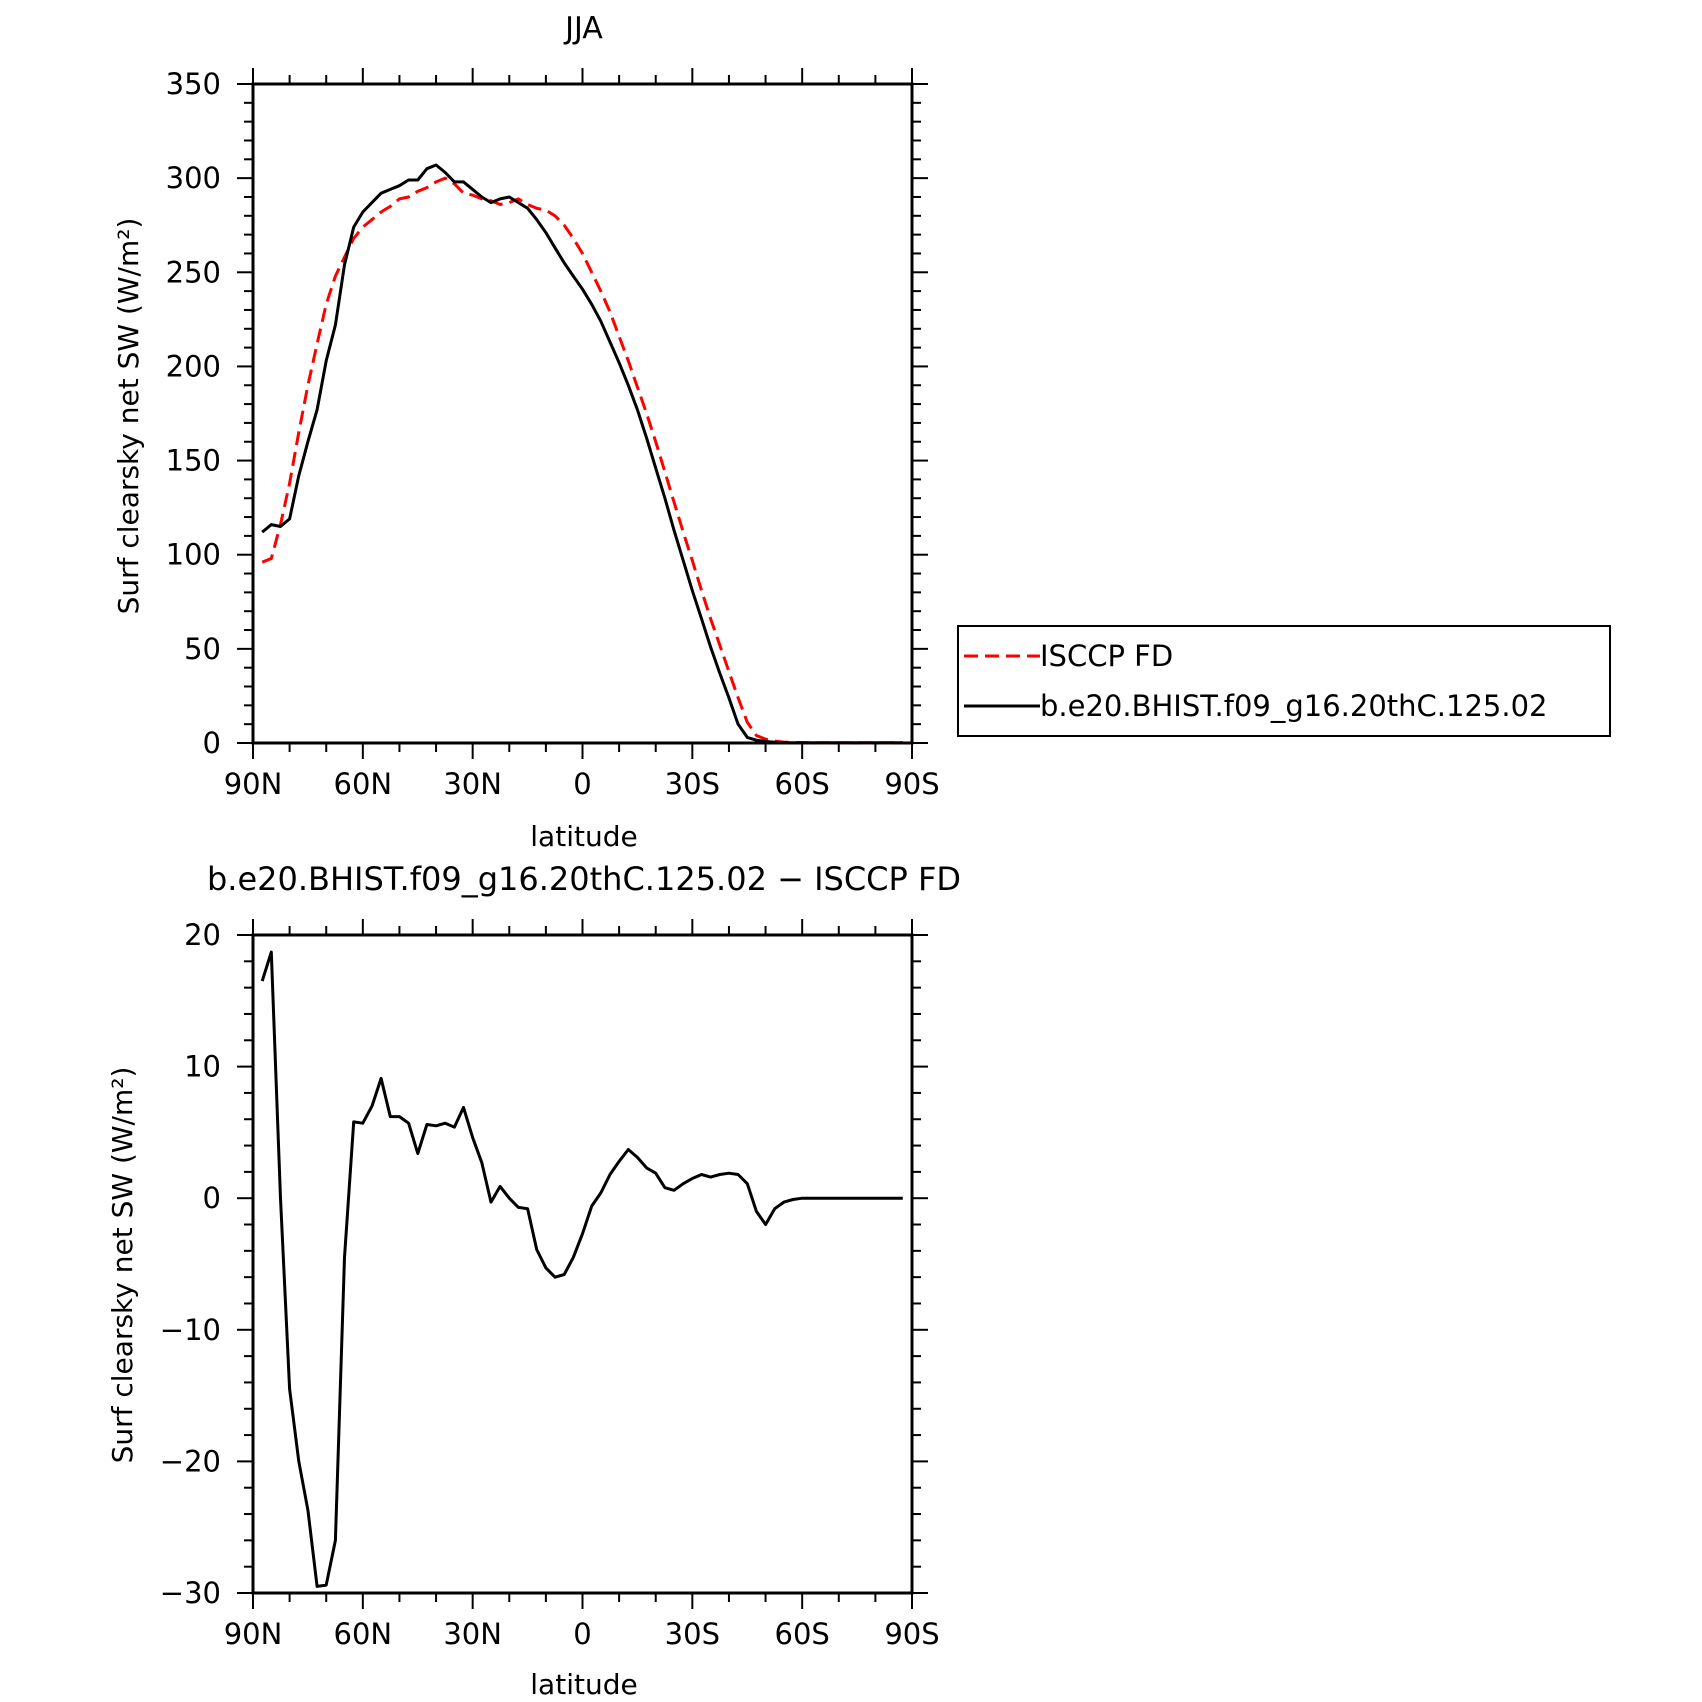 Image resolution: width=1702 pixels, height=1702 pixels. I want to click on bottom-x-tick-label: 0, so click(582, 1634).